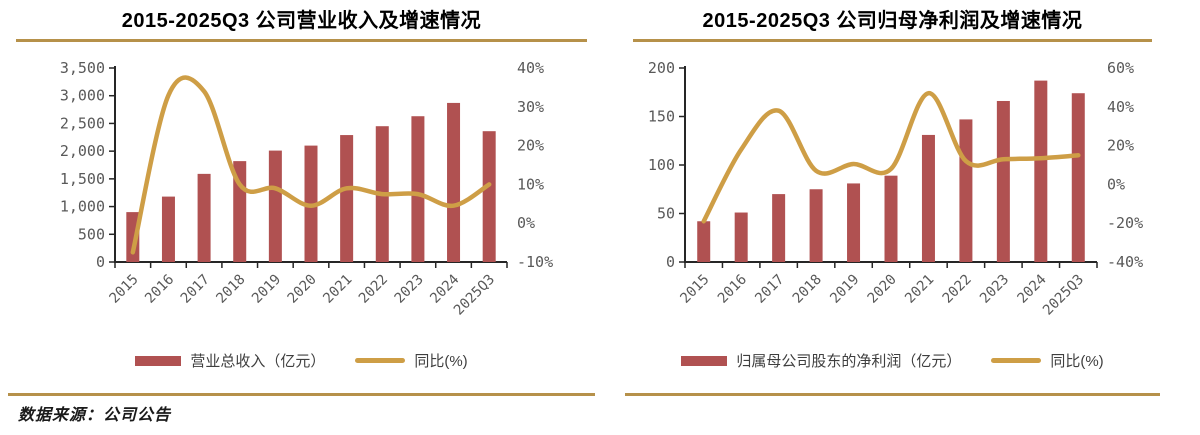  What do you see at coordinates (91, 234) in the screenshot?
I see `svg-text: 500` at bounding box center [91, 234].